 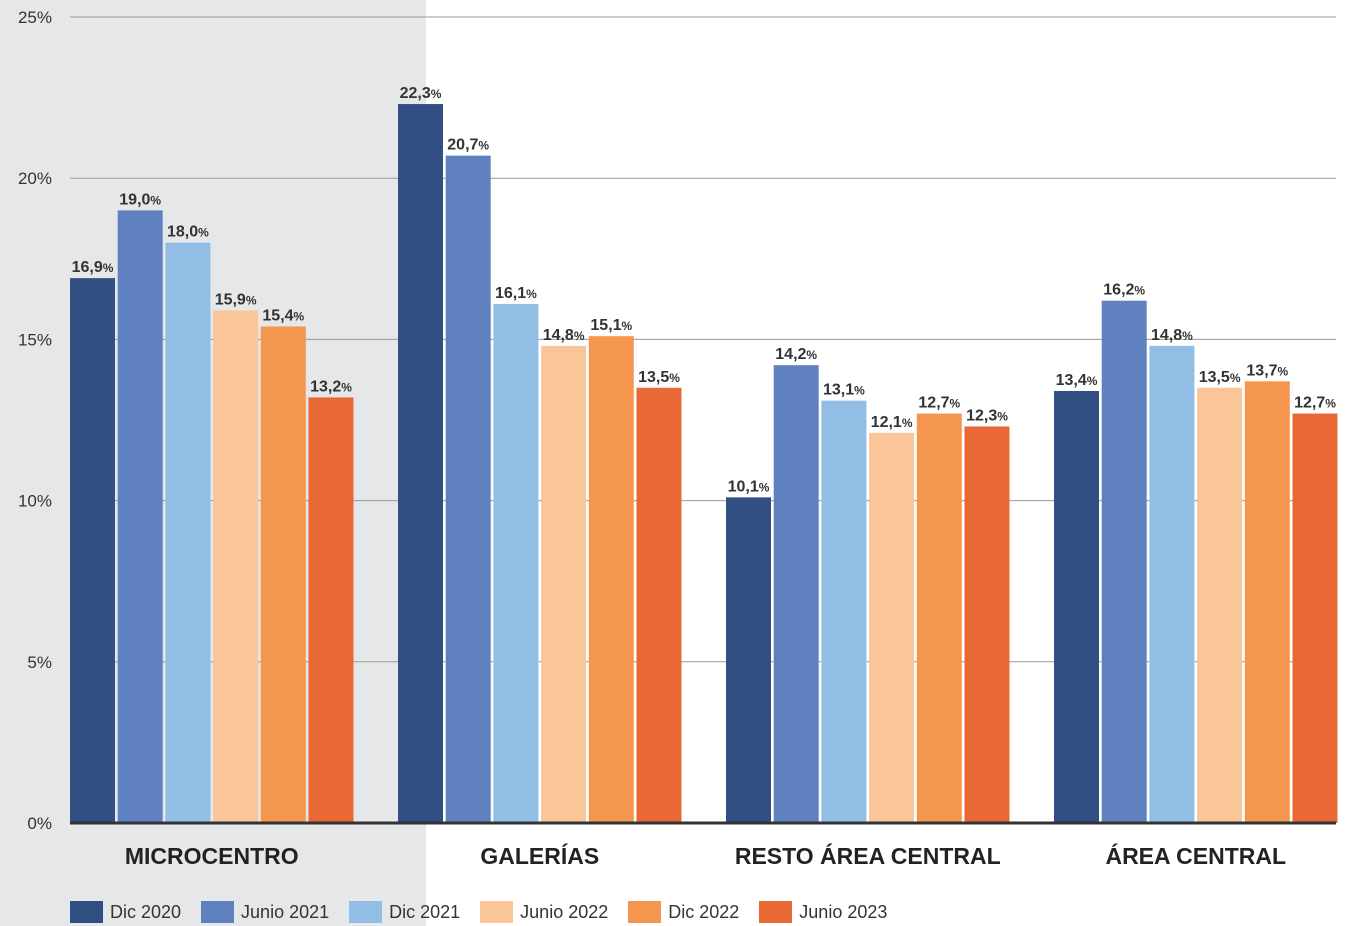 I want to click on data-label: 18,0%, so click(x=188, y=232).